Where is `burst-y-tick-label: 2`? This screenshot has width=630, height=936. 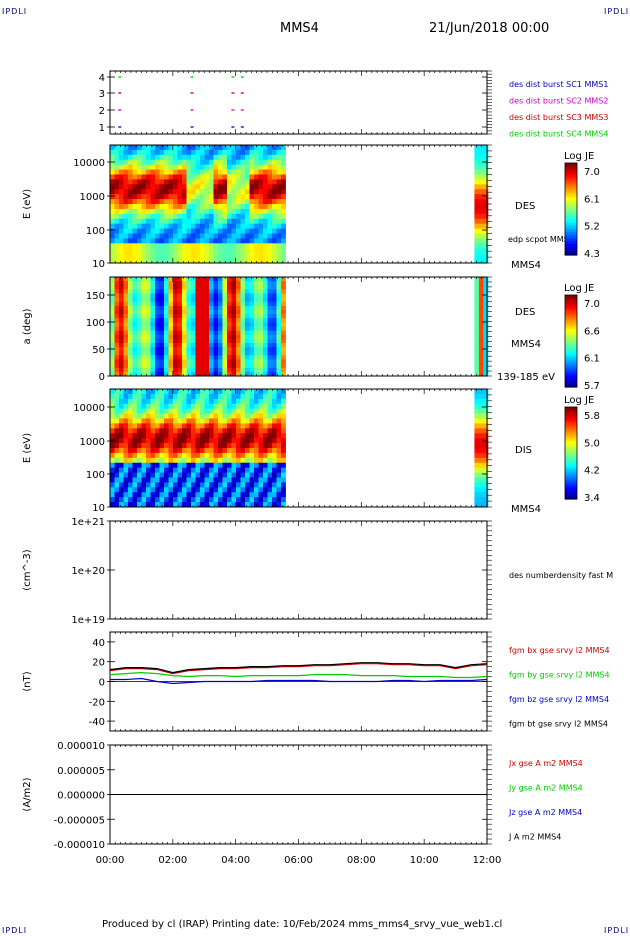
burst-y-tick-label: 2 is located at coordinates (102, 111).